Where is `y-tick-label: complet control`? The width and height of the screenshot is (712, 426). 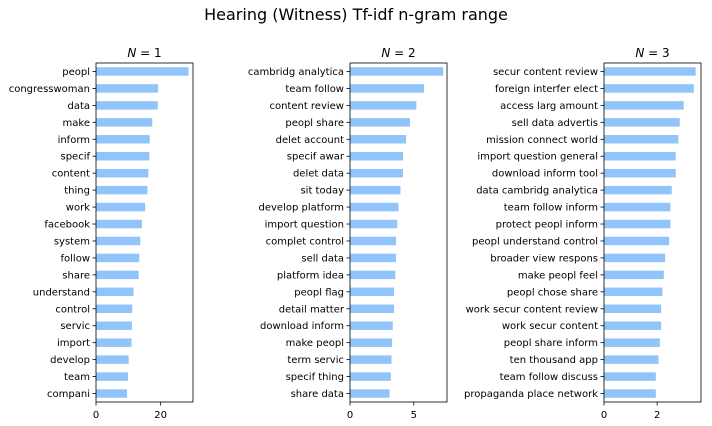
y-tick-label: complet control is located at coordinates (305, 241).